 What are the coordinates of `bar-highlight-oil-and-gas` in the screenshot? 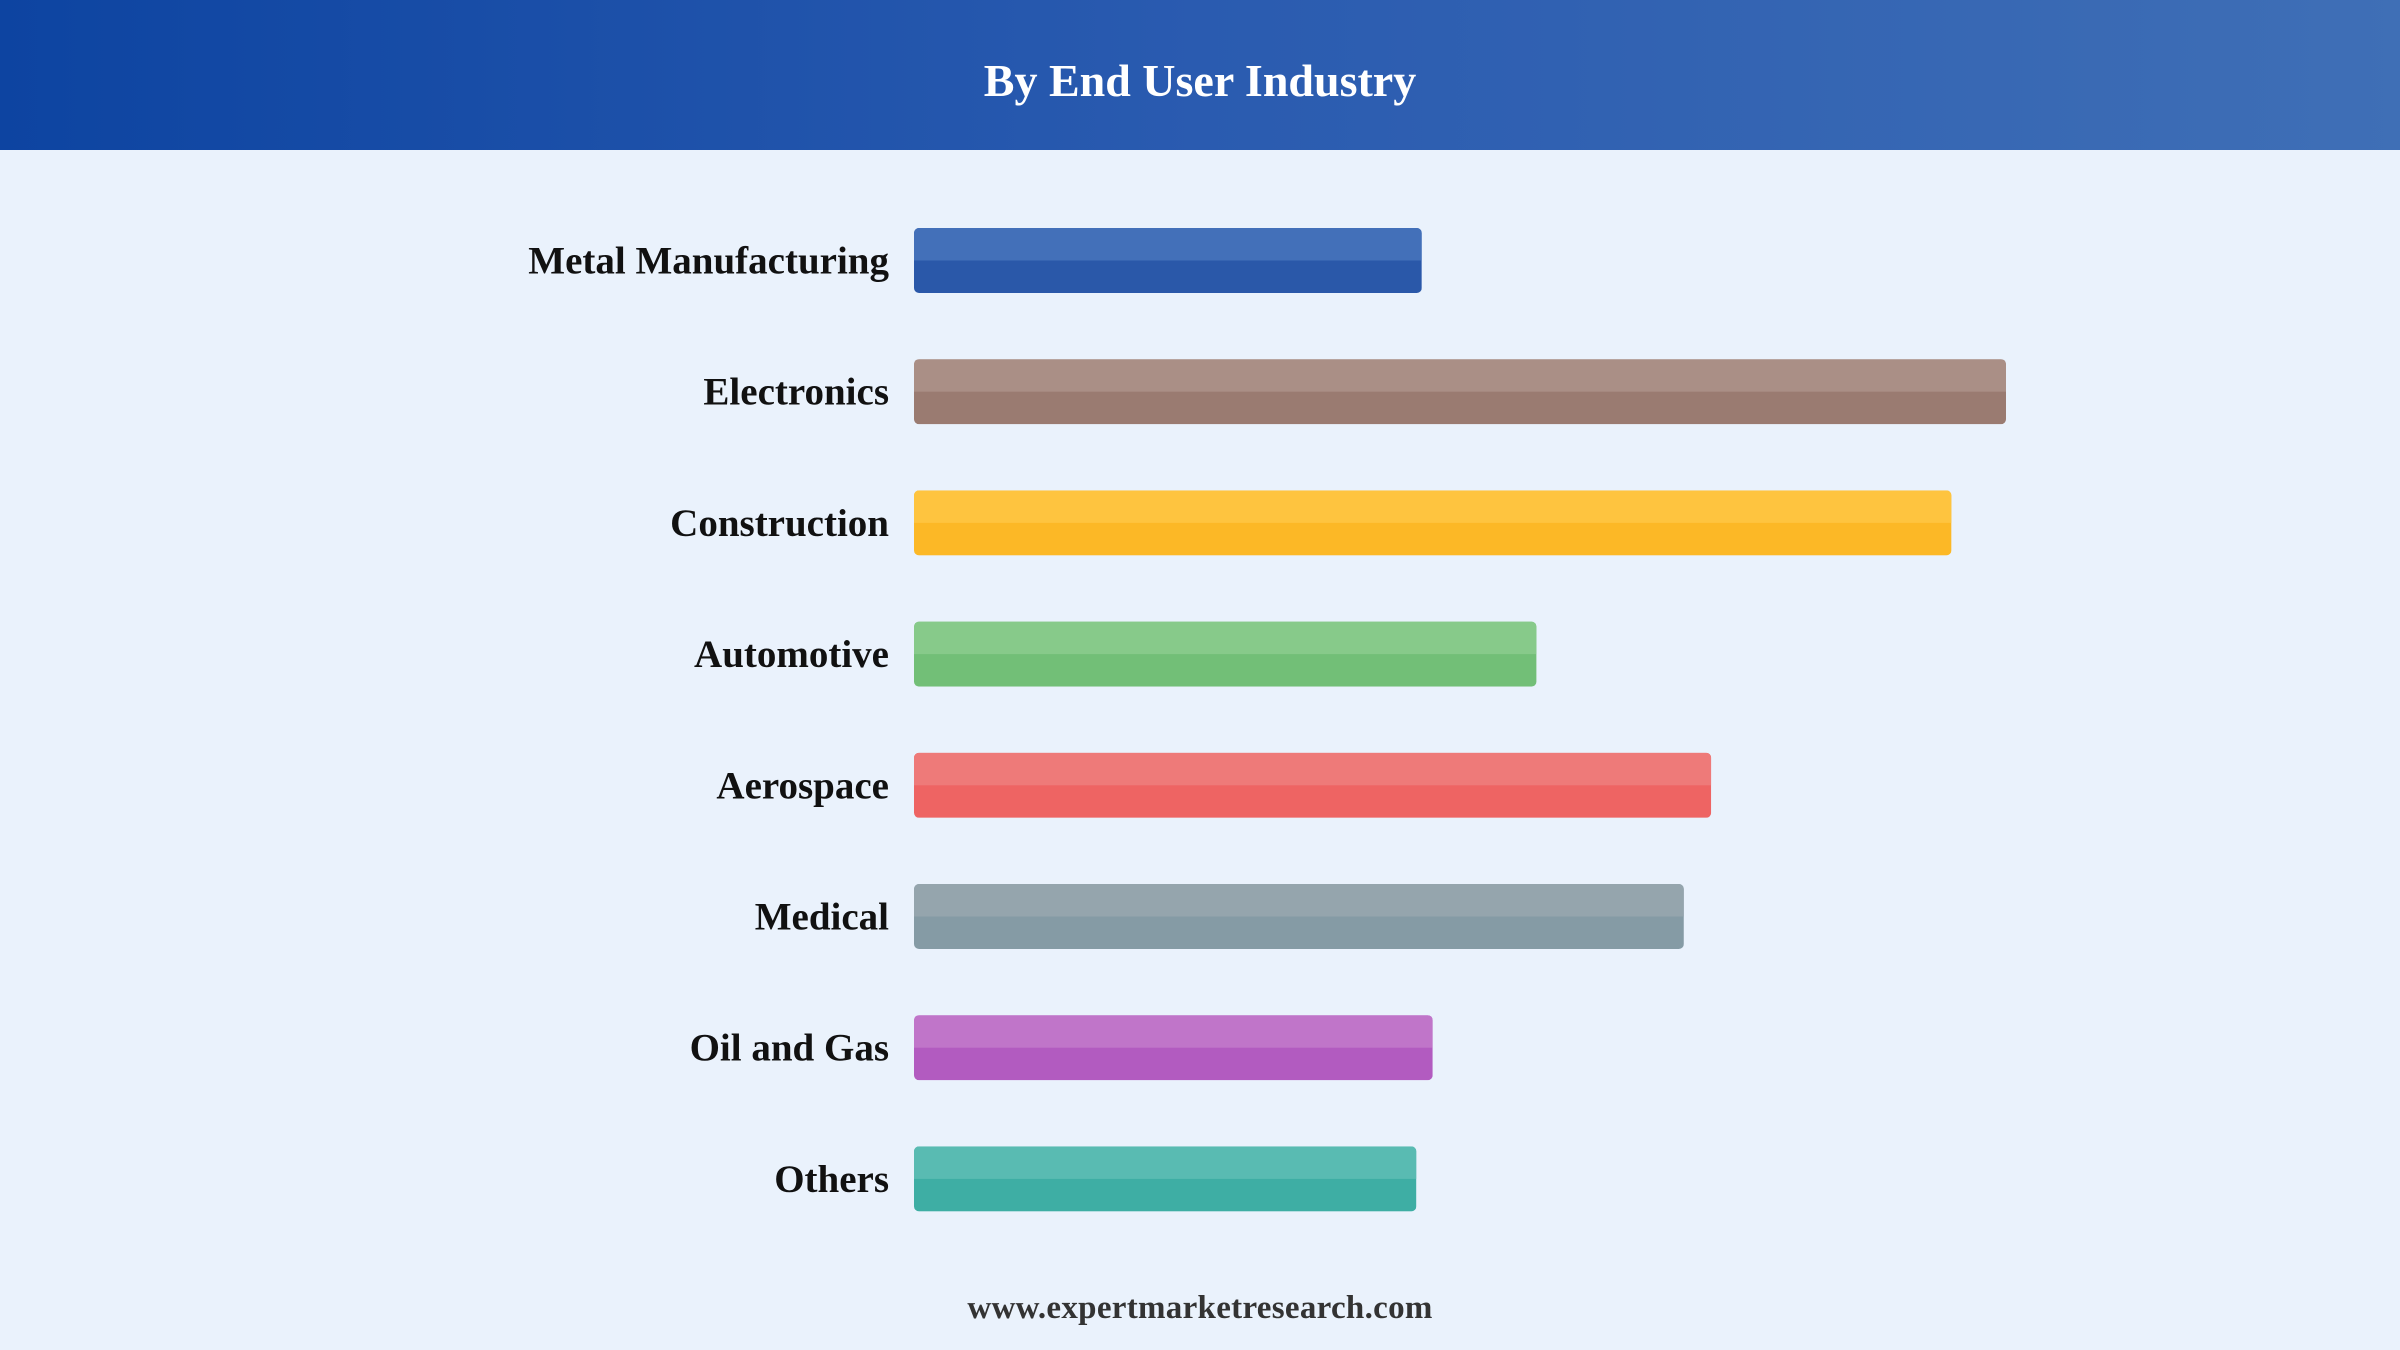 It's located at (1173, 1031).